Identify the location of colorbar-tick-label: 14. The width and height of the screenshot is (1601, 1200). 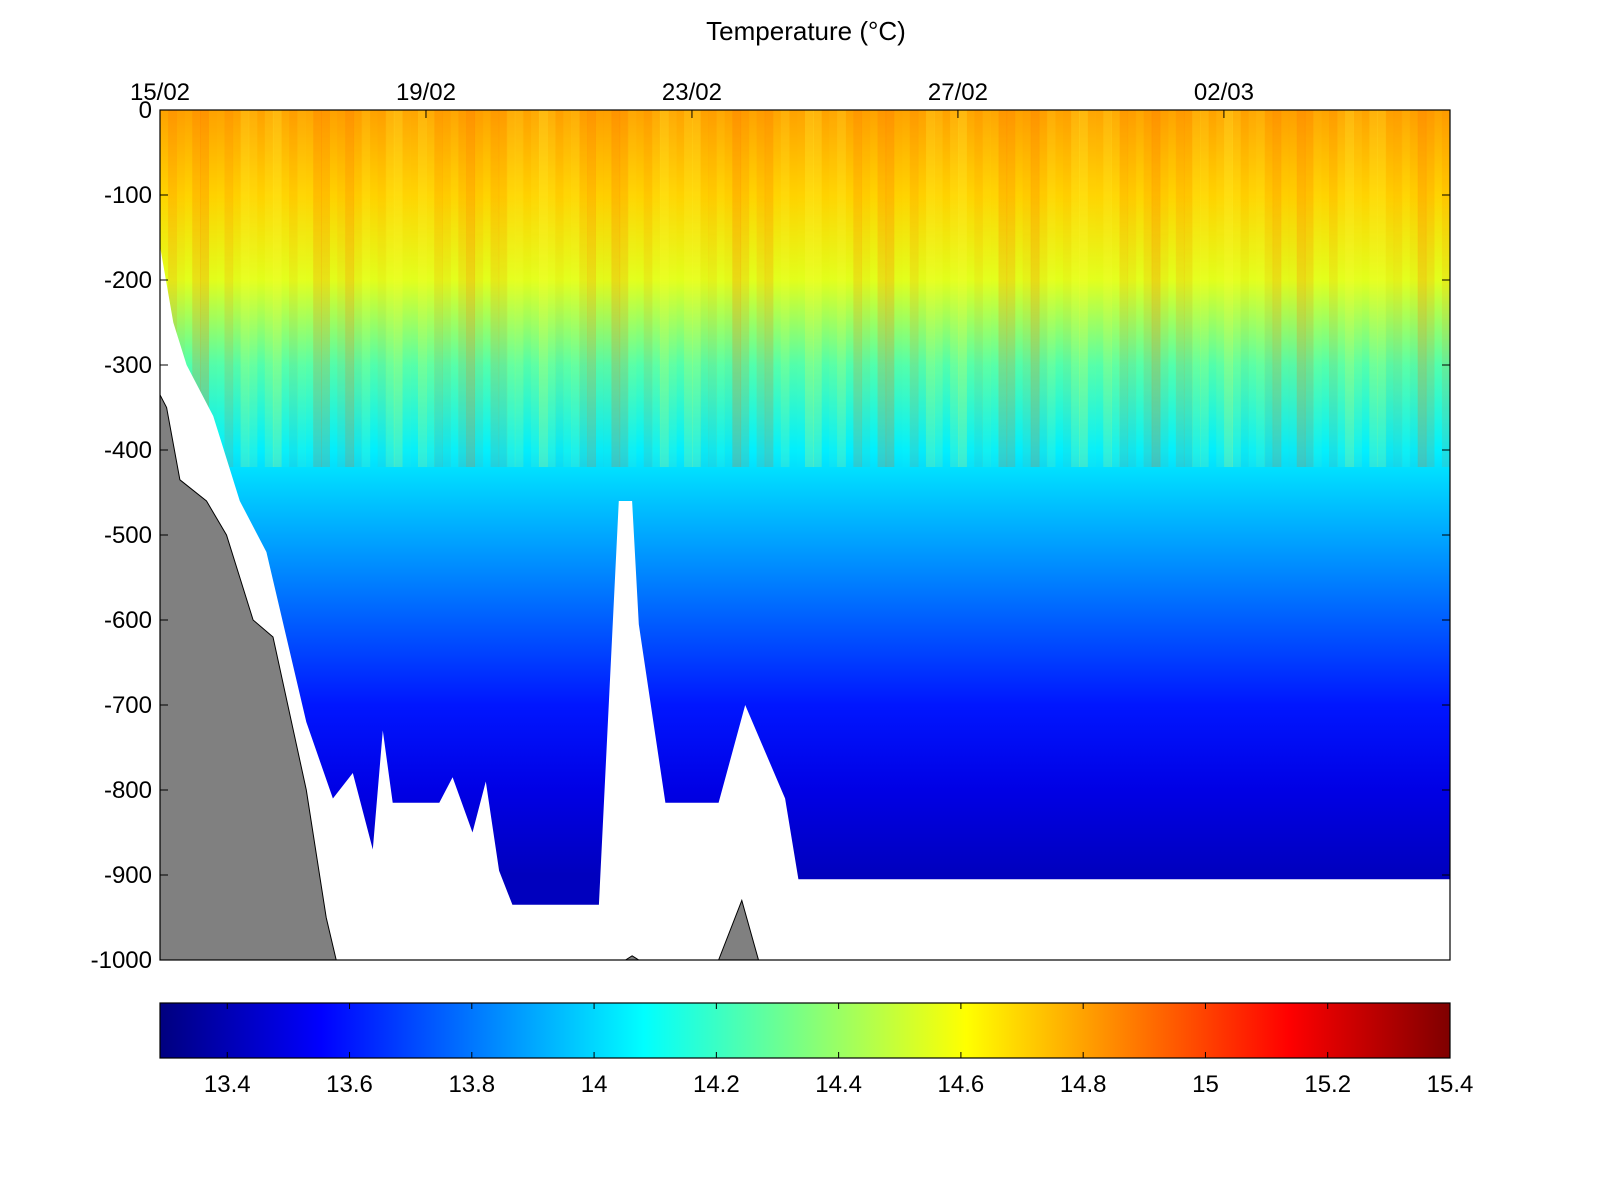
(594, 1084).